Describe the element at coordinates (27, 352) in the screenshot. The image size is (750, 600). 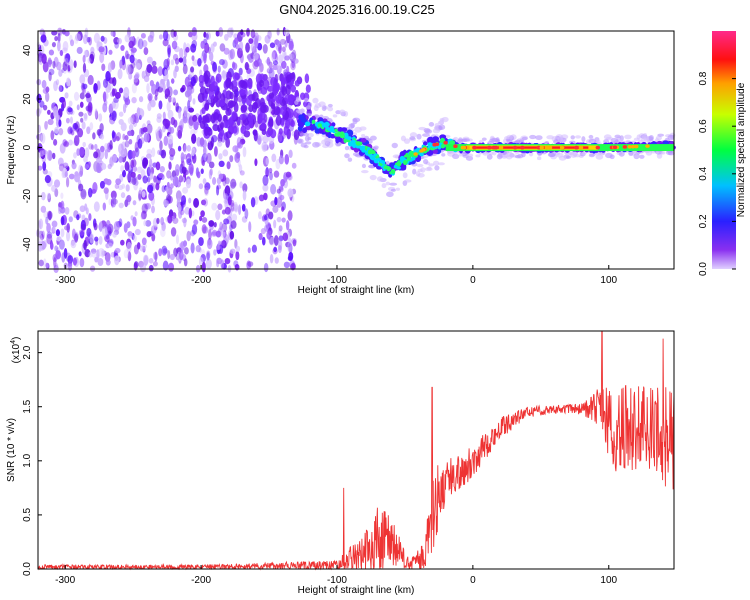
I see `y-tick-label: 2.0` at that location.